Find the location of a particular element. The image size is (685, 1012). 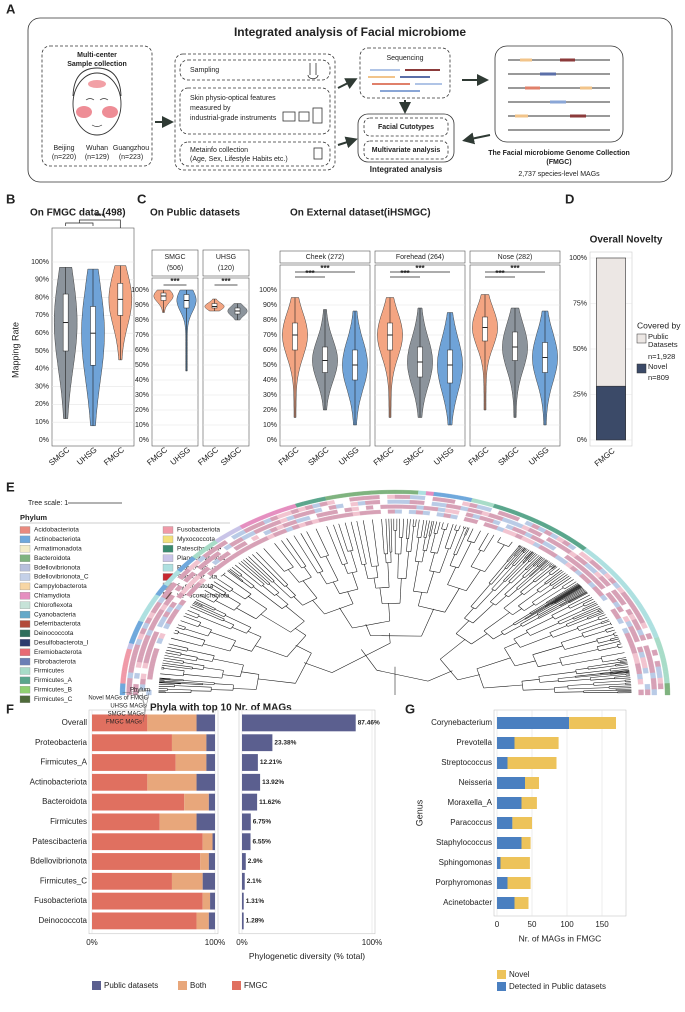

y-tick-label: 90% is located at coordinates (270, 305).